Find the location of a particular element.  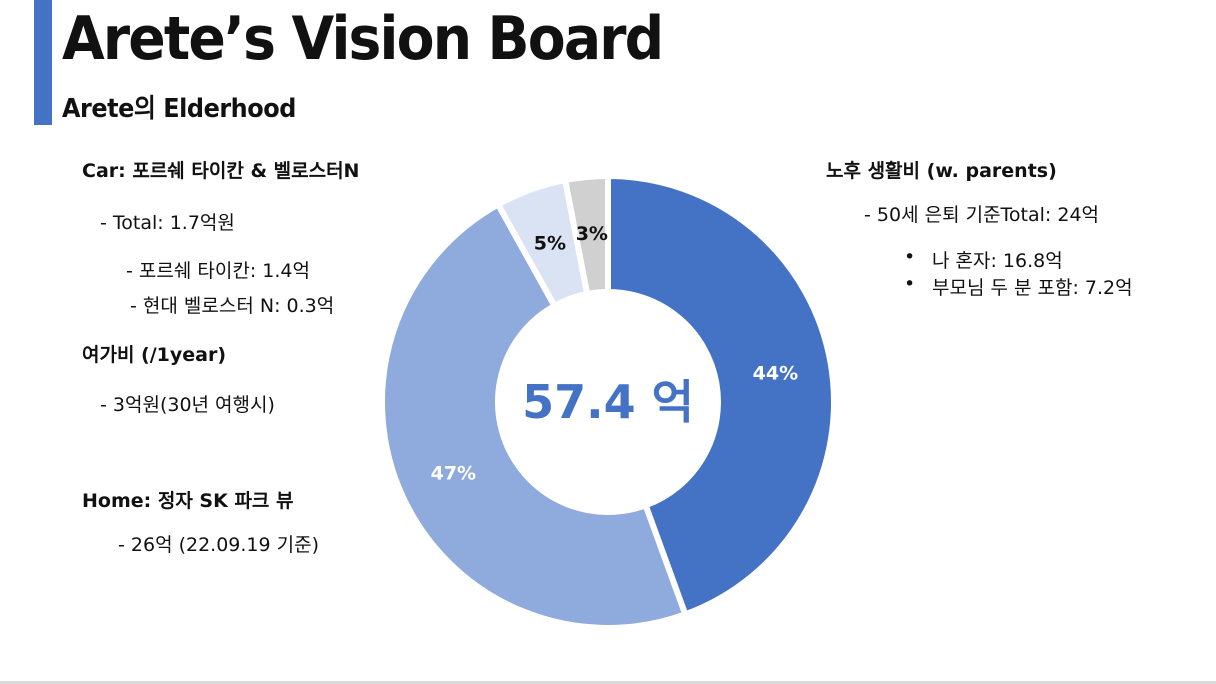

home-heading: Home: 정자 SK 파크 뷰 is located at coordinates (188, 501).